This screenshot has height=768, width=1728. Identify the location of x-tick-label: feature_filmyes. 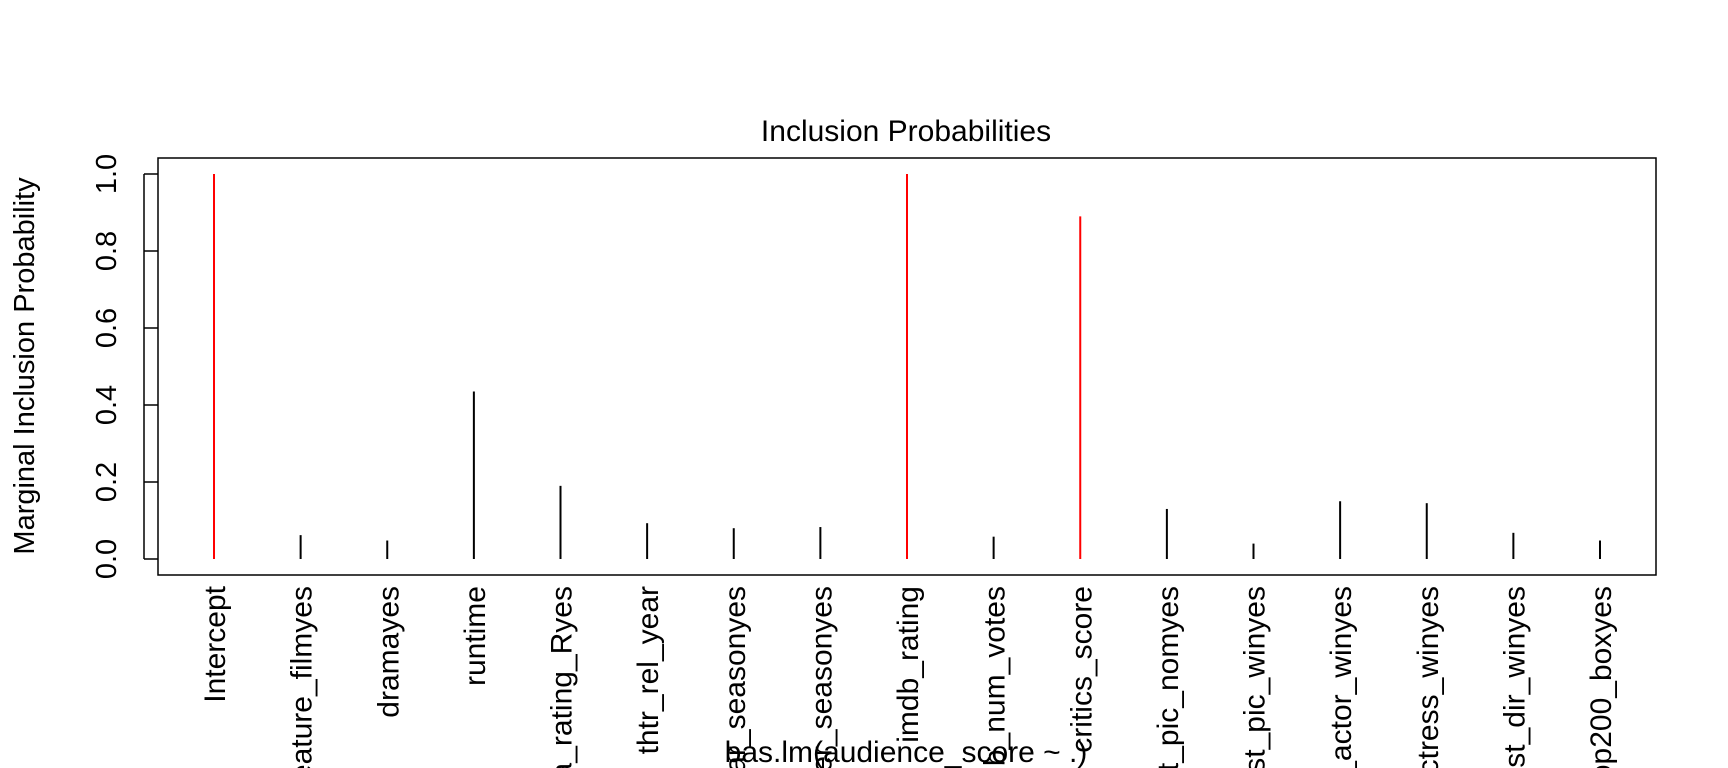
(302, 677).